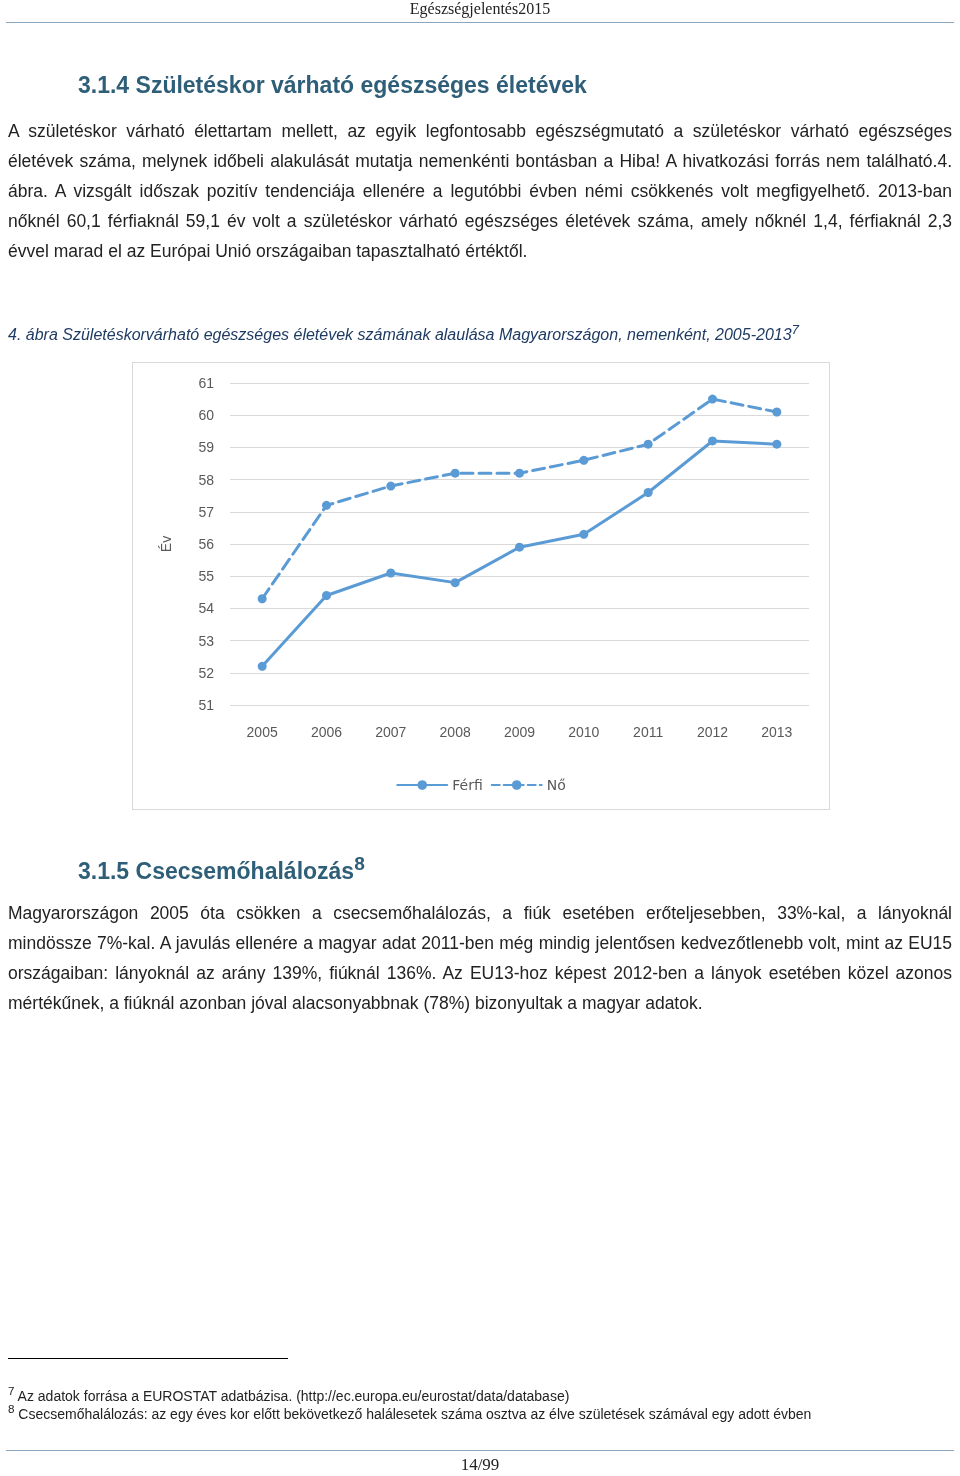  I want to click on y-tick-label: 60, so click(206, 415).